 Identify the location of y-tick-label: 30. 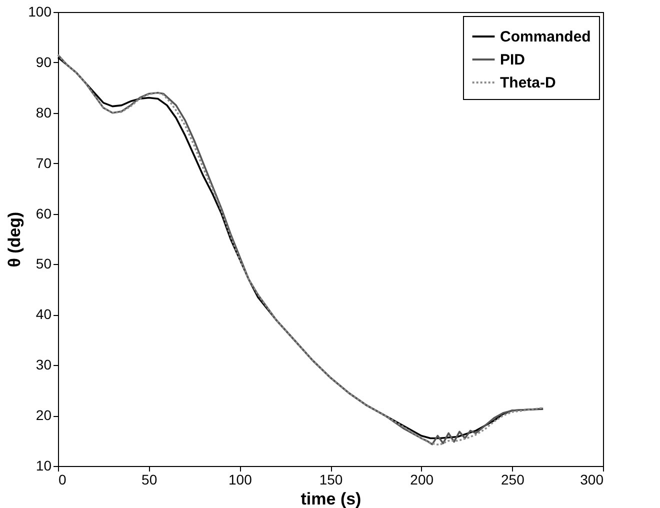
(44, 364).